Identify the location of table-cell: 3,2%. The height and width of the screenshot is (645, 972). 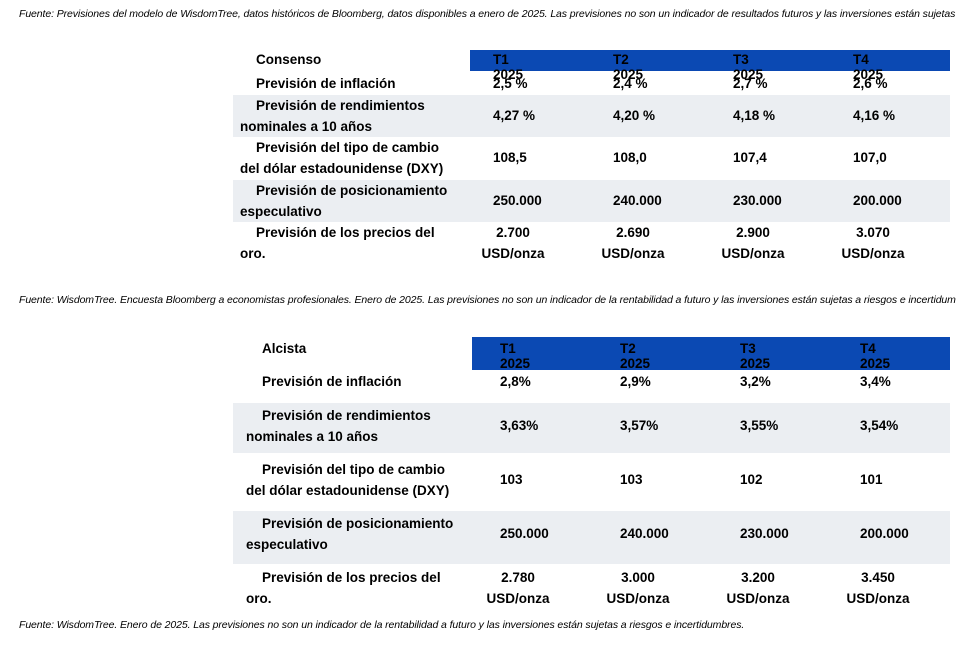
(755, 381).